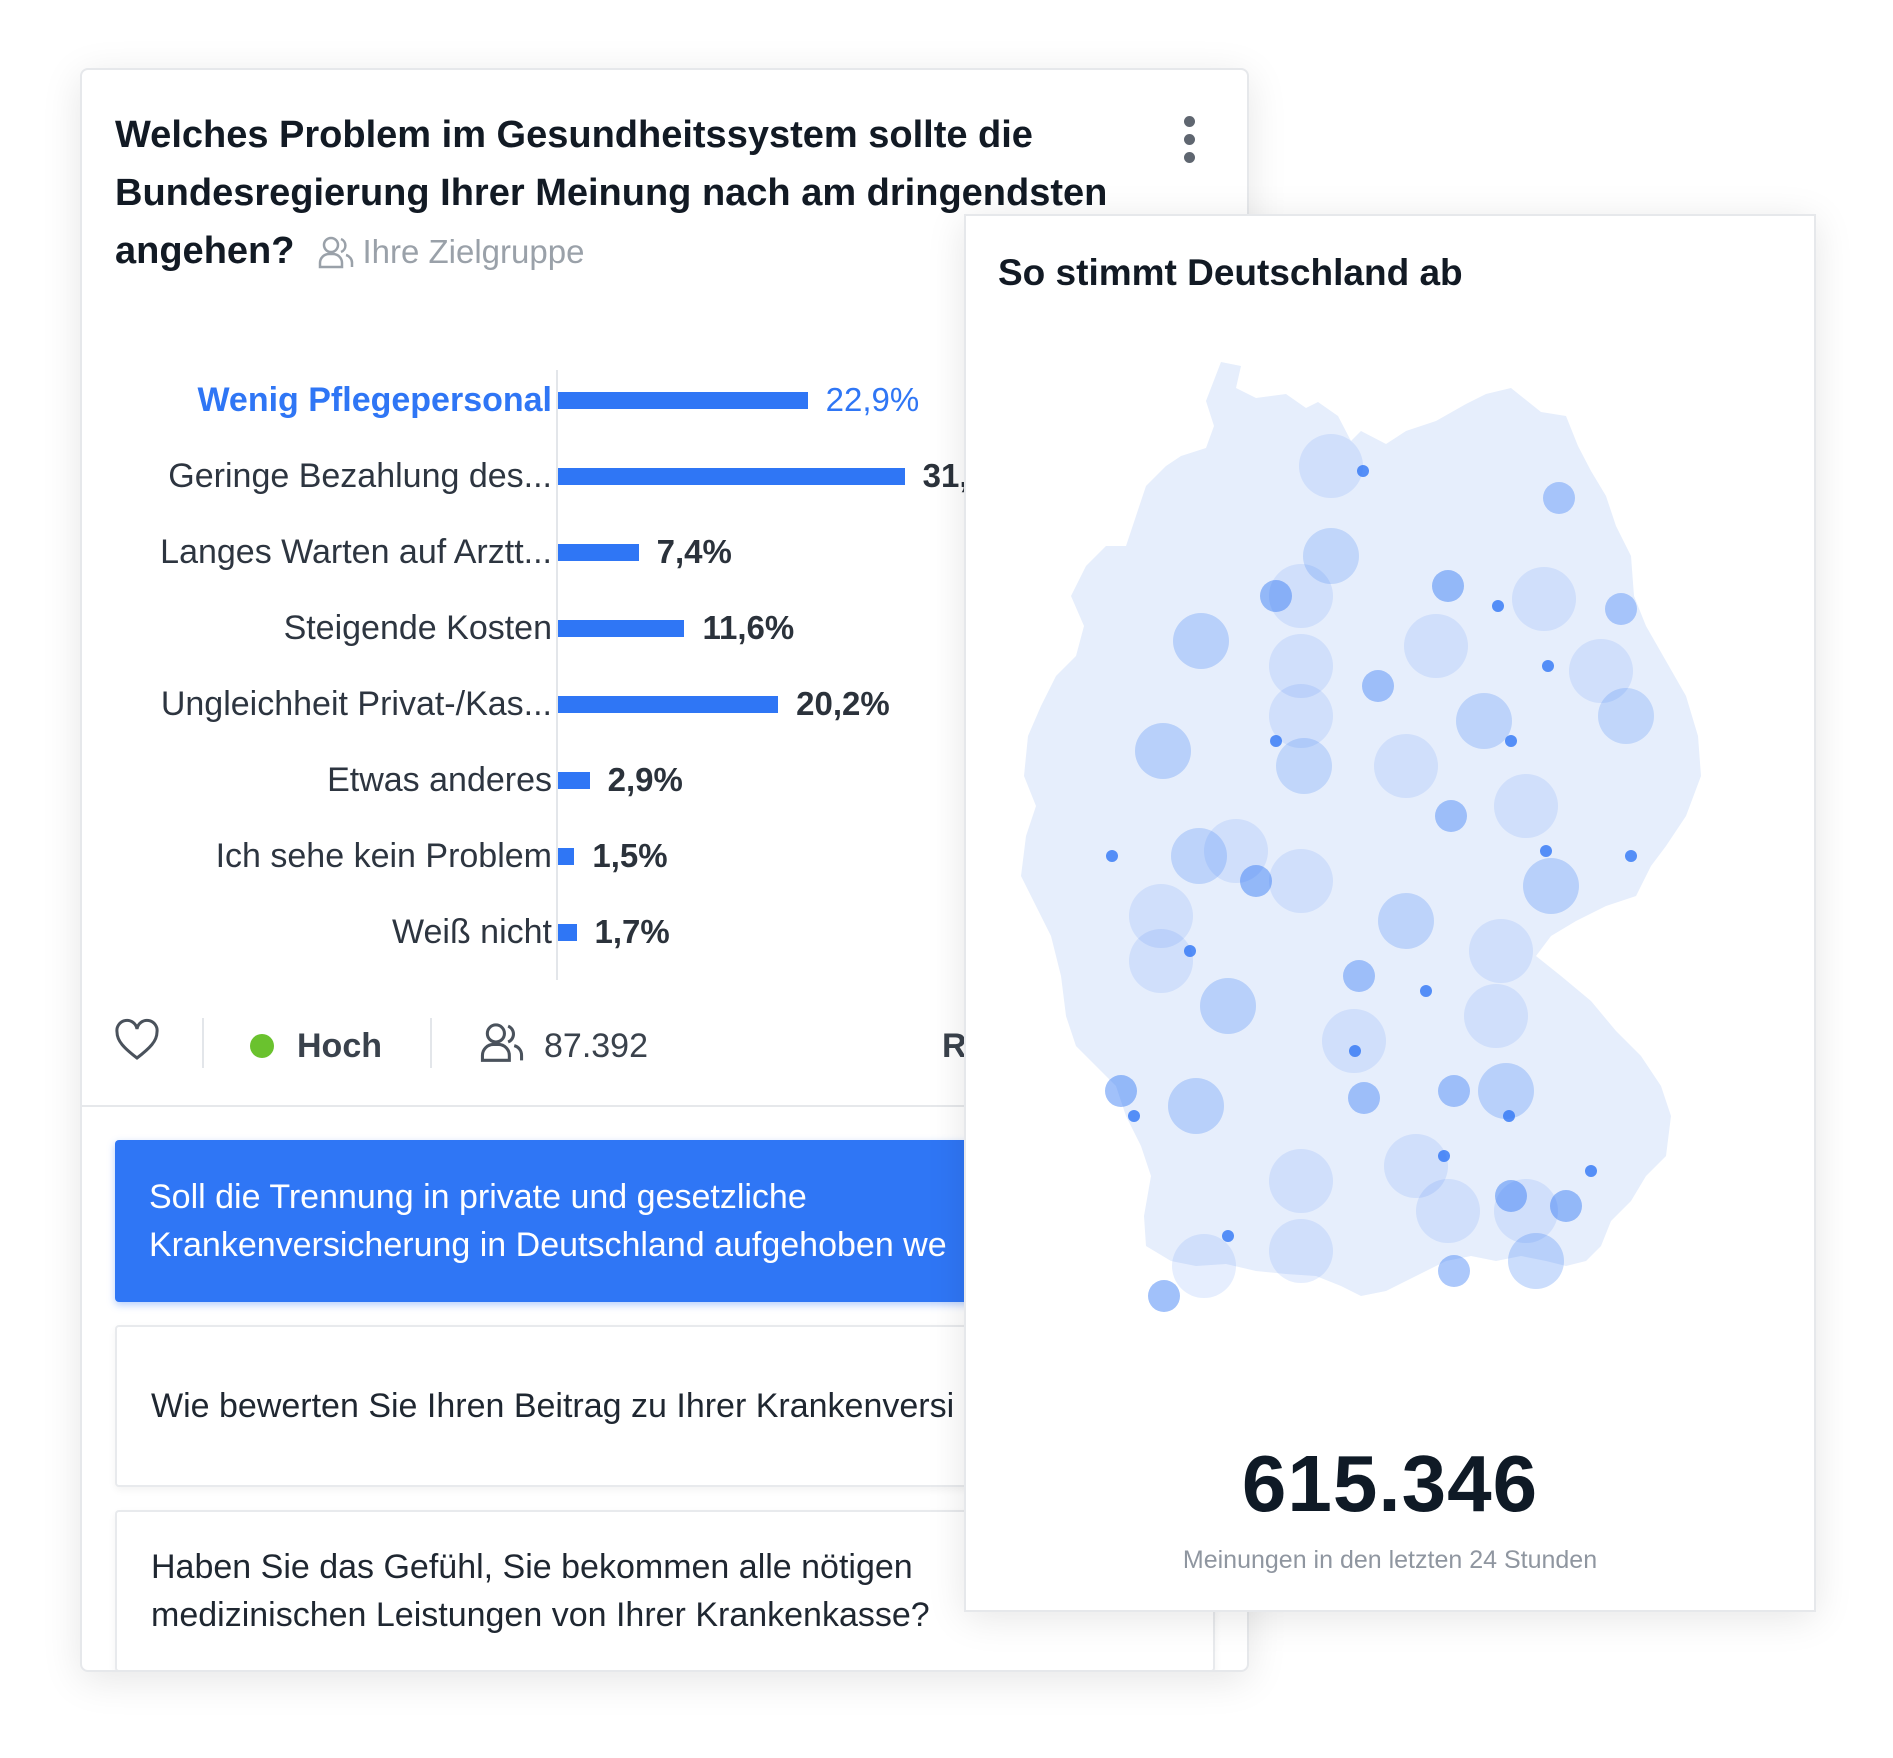 This screenshot has height=1758, width=1893. Describe the element at coordinates (843, 703) in the screenshot. I see `chart-value-label: 20,2%` at that location.